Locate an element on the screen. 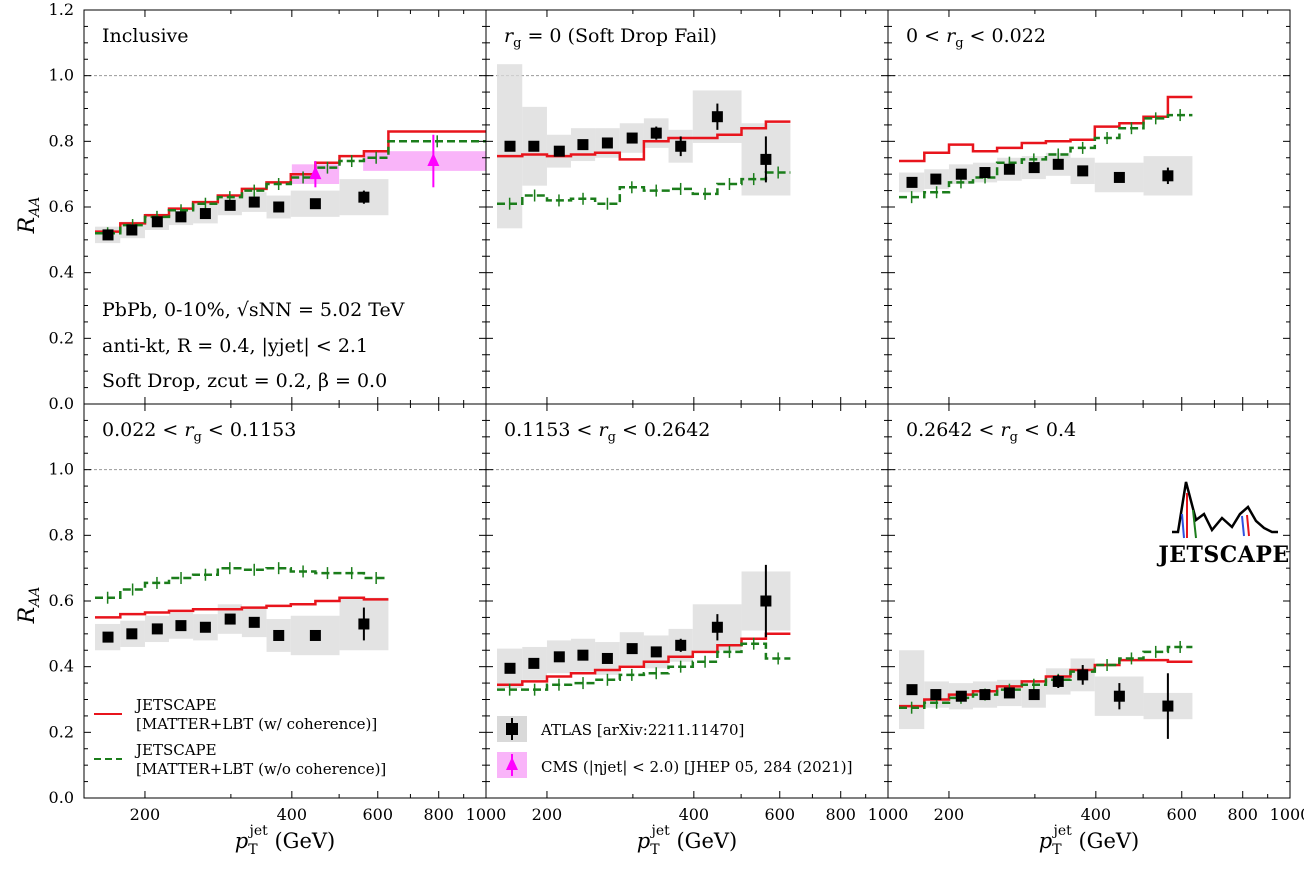 The width and height of the screenshot is (1304, 877). legend-theory-2-line2: [MATTER+LBT (w/o coherence)] is located at coordinates (261, 769).